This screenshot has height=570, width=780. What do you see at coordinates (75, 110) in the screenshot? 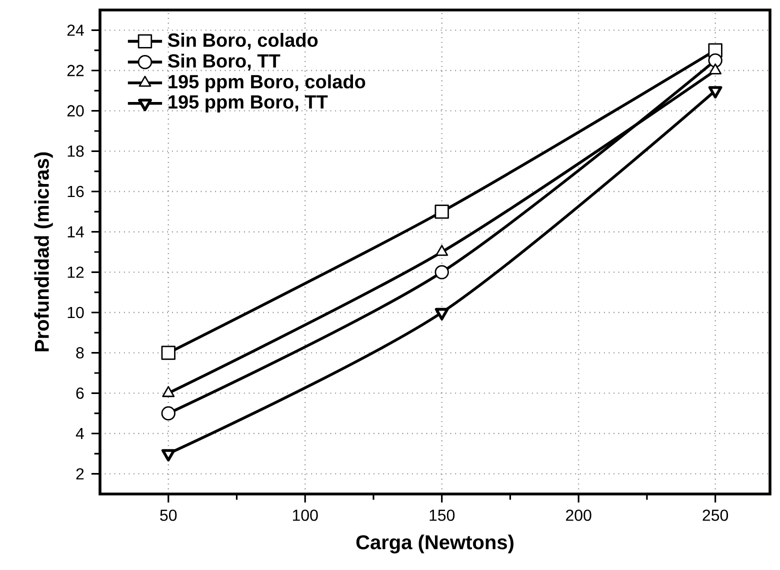
I see `y-tick-label: 20` at bounding box center [75, 110].